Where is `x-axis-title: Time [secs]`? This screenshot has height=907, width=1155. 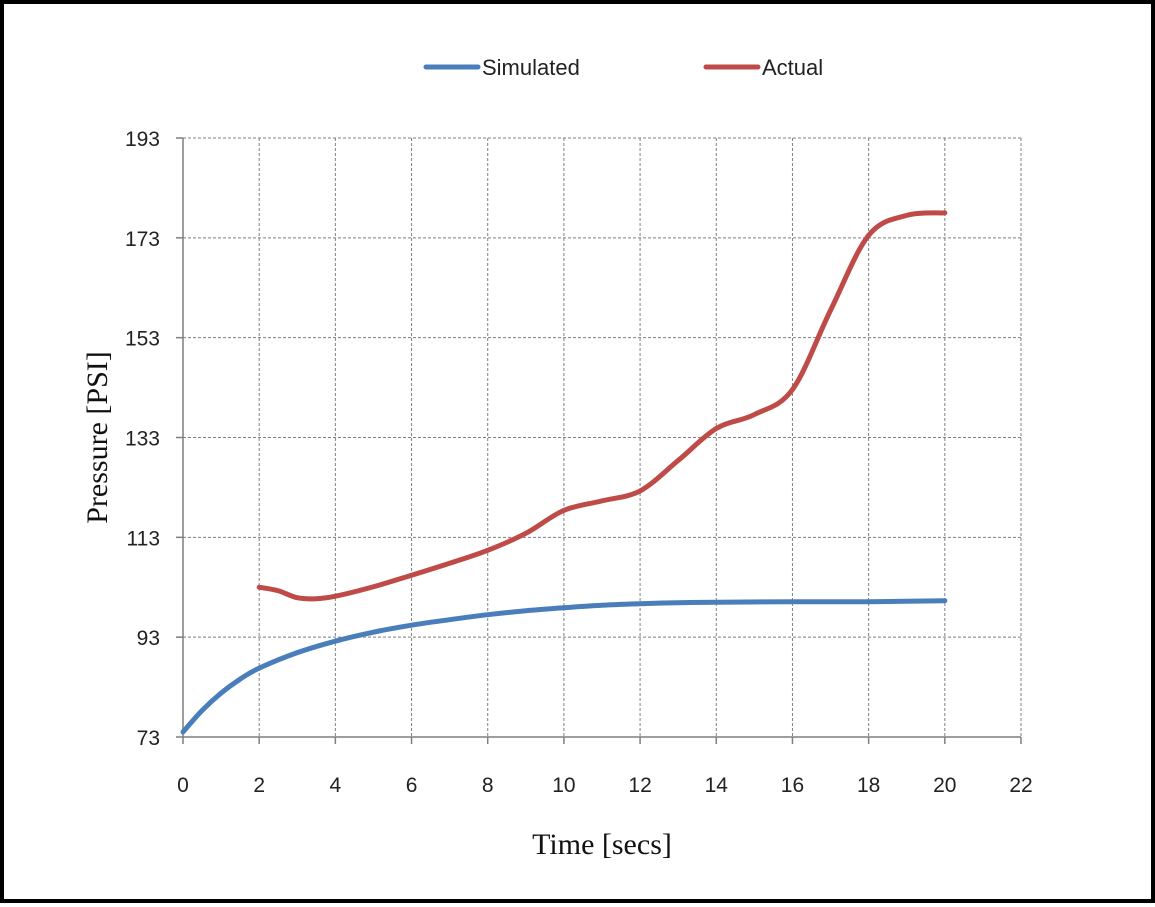 x-axis-title: Time [secs] is located at coordinates (602, 844).